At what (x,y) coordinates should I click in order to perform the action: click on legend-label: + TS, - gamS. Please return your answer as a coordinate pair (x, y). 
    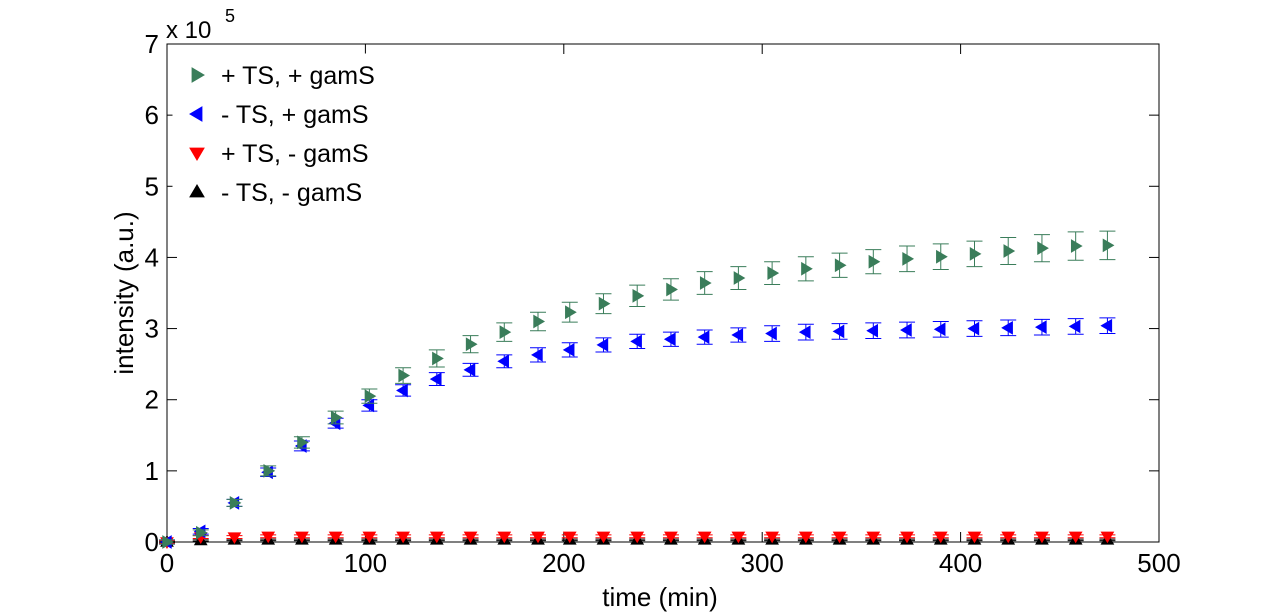
    Looking at the image, I should click on (295, 154).